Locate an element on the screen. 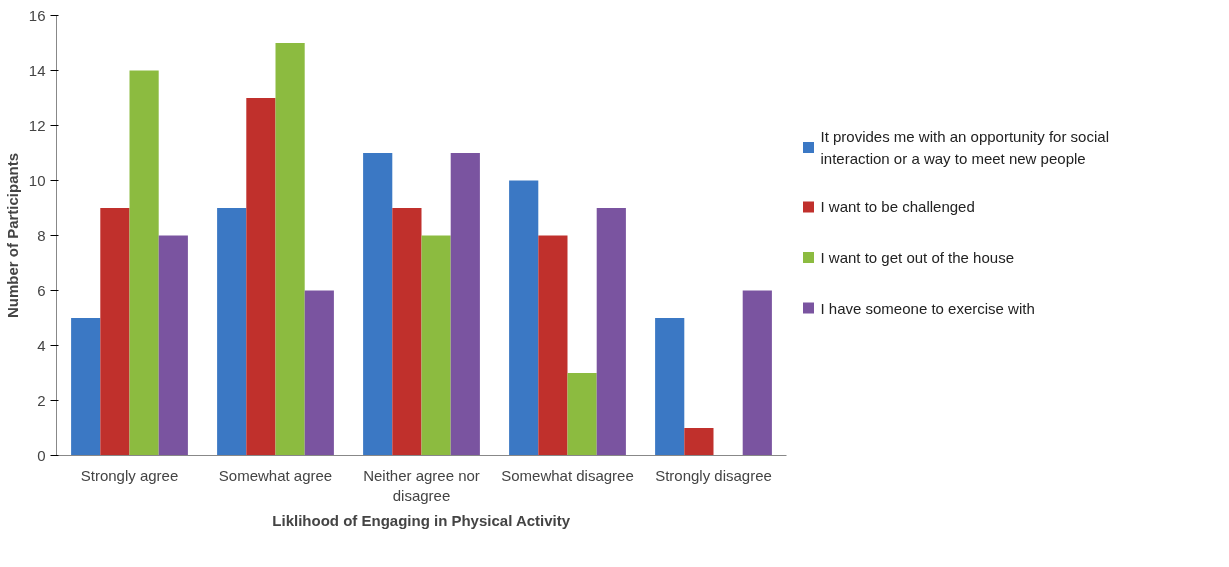  y-tick-label: 14 is located at coordinates (37, 70).